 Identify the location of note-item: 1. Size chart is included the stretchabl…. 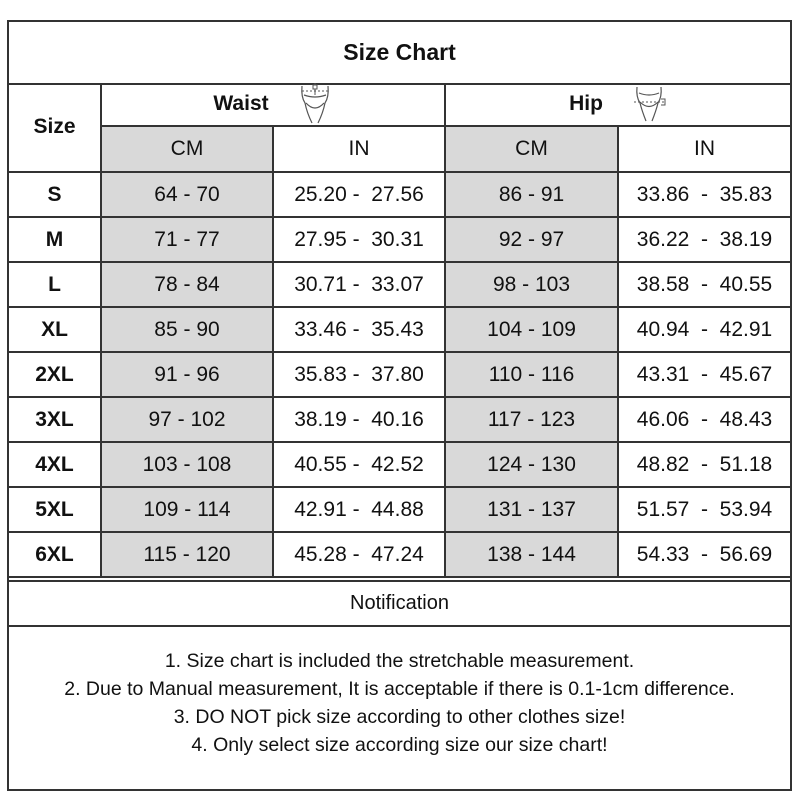
(399, 661).